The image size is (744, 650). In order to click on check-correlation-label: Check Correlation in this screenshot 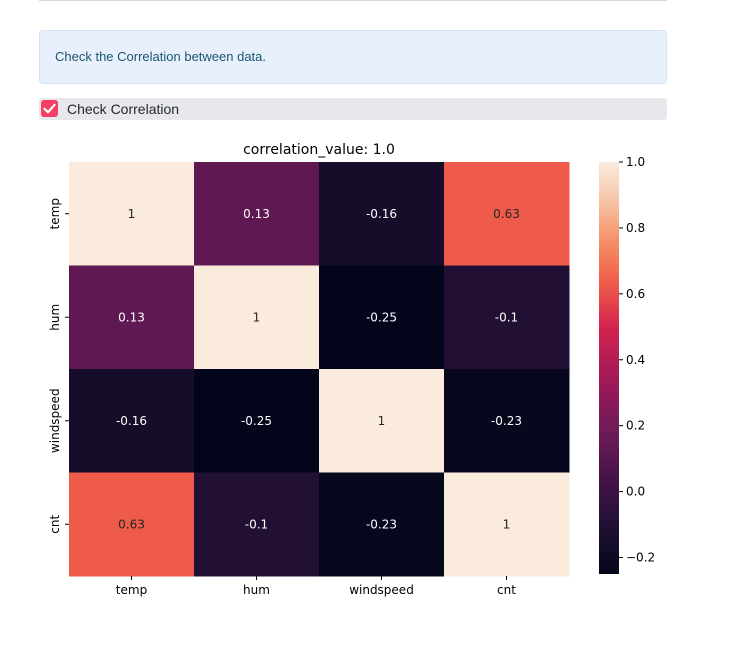, I will do `click(123, 109)`.